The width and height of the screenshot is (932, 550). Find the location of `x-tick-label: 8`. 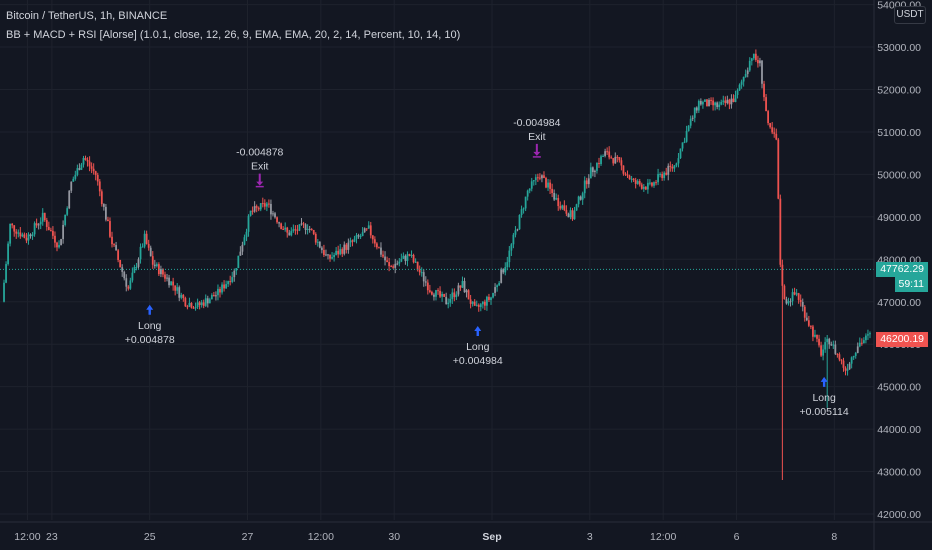

x-tick-label: 8 is located at coordinates (834, 537).